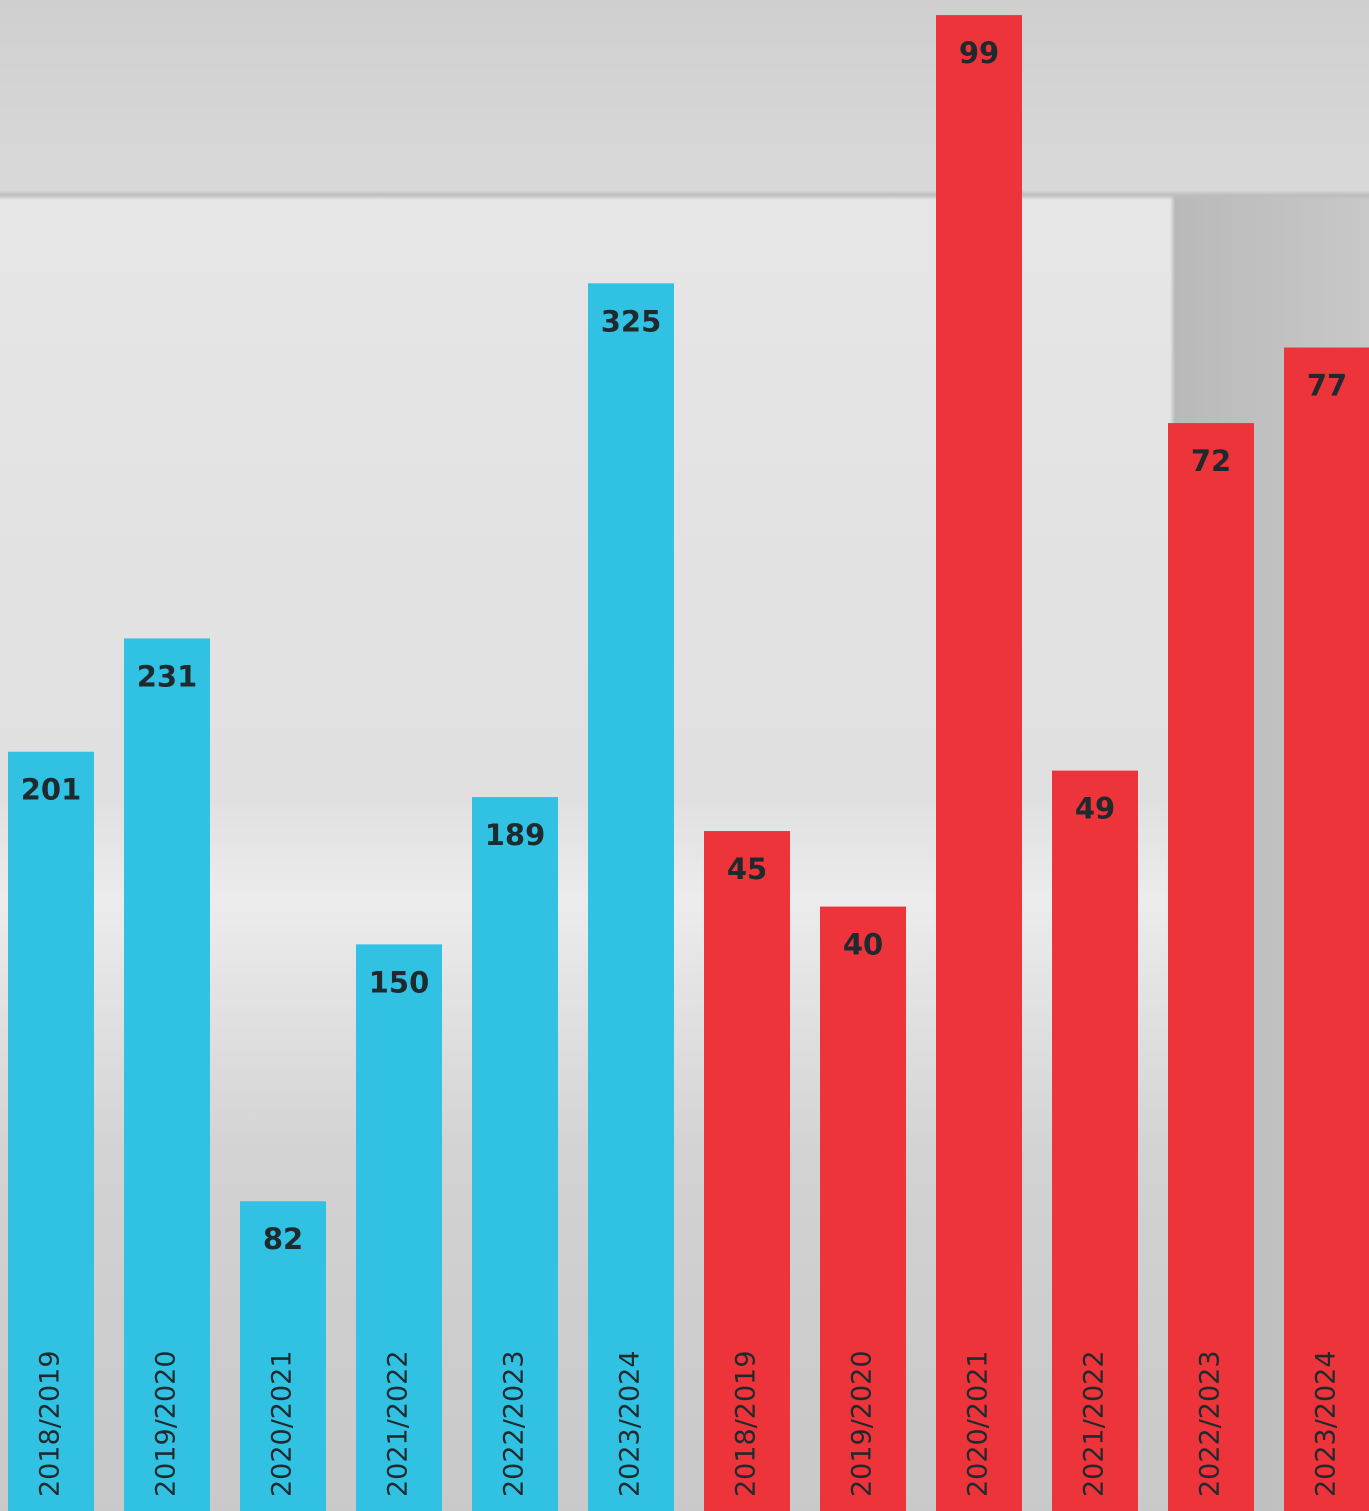  What do you see at coordinates (631, 321) in the screenshot?
I see `value-label: 325` at bounding box center [631, 321].